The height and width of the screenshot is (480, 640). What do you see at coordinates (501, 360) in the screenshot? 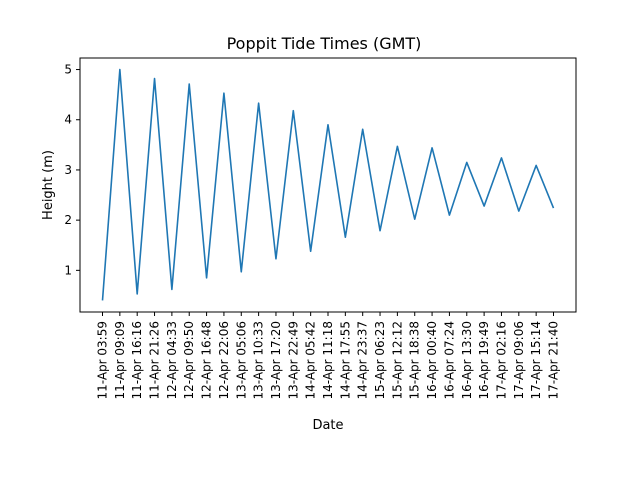
I see `x-tick-label: 17-Apr 02:16` at bounding box center [501, 360].